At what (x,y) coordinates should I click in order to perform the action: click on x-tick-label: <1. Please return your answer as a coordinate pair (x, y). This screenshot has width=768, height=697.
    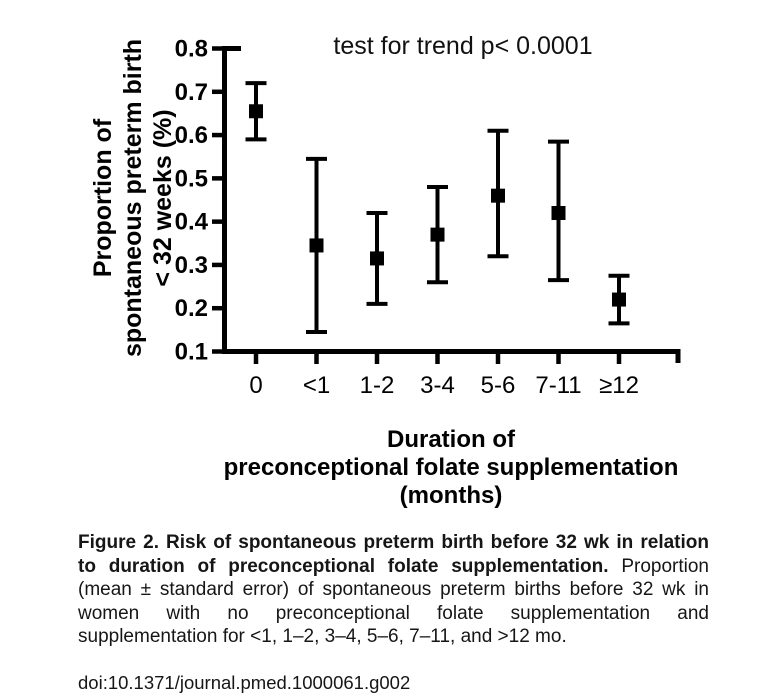
    Looking at the image, I should click on (316, 385).